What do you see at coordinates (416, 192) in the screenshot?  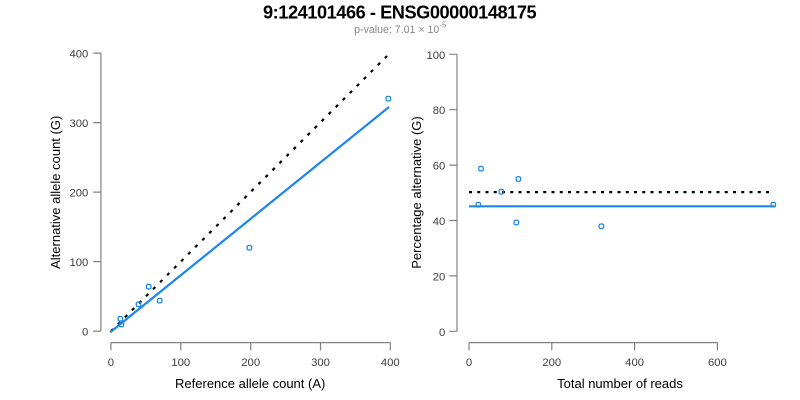 I see `svg-text: Percentage alternative (G)` at bounding box center [416, 192].